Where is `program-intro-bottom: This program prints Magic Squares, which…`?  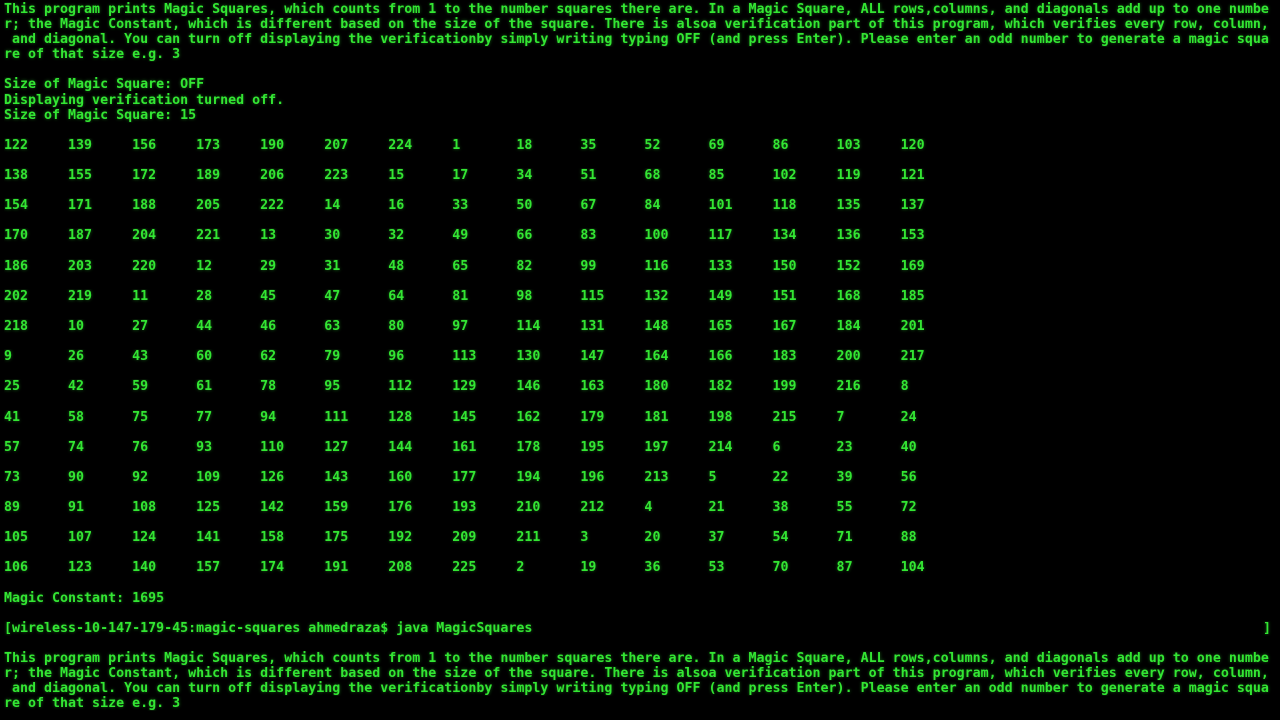
program-intro-bottom: This program prints Magic Squares, which… is located at coordinates (642, 681).